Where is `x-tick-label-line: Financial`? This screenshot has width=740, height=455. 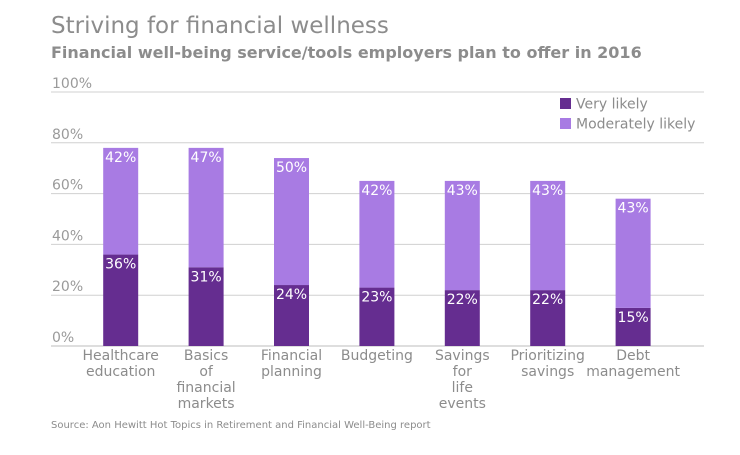 x-tick-label-line: Financial is located at coordinates (291, 356).